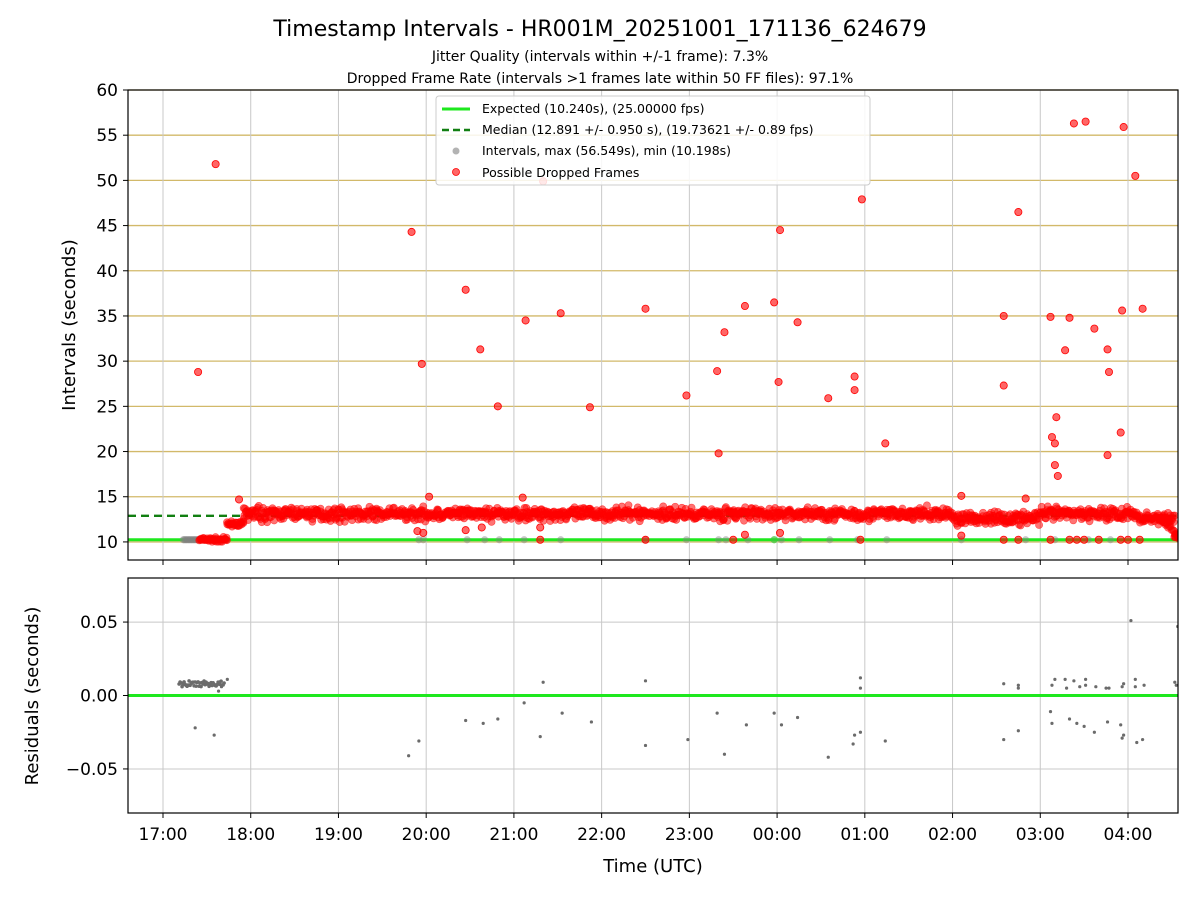  Describe the element at coordinates (107, 272) in the screenshot. I see `top-y-tick-label: 40` at that location.